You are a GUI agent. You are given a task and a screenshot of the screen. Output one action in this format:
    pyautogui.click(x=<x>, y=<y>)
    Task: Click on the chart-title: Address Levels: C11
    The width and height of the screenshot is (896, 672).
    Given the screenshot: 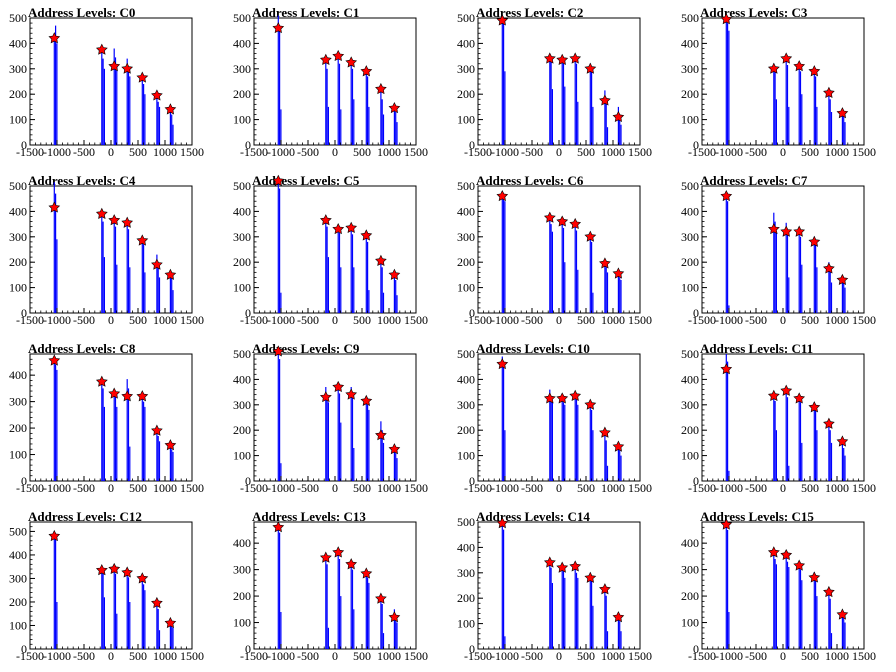 What is the action you would take?
    pyautogui.click(x=757, y=348)
    